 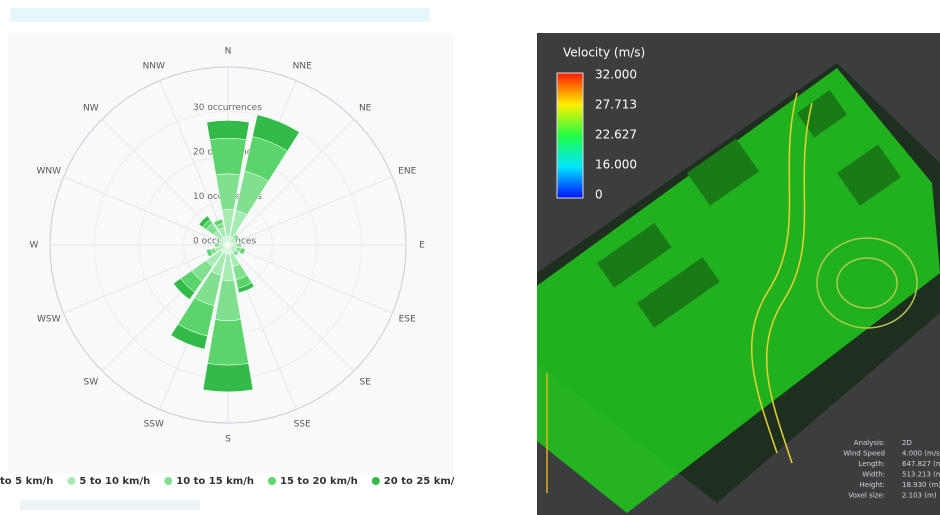 What do you see at coordinates (114, 481) in the screenshot?
I see `legend-label: 5 to 10 km/h` at bounding box center [114, 481].